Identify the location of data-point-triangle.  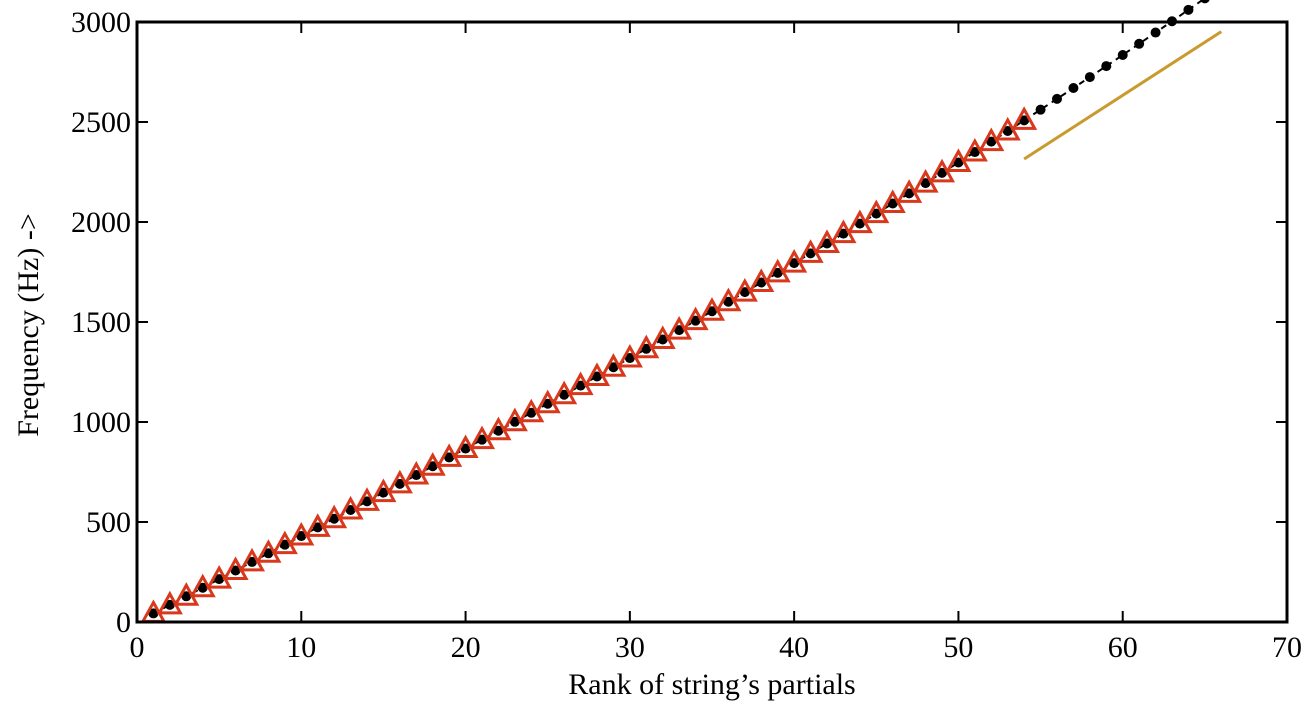
(1024, 118).